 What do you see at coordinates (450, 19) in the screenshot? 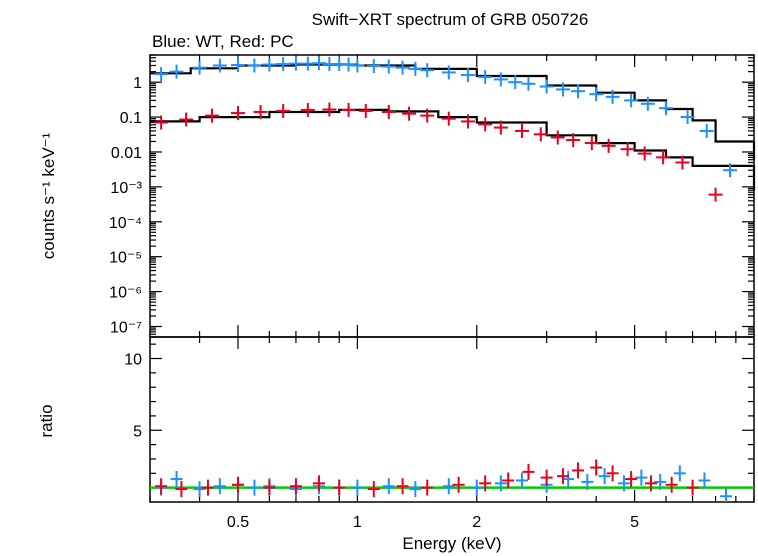
I see `chart-title: Swift−XRT spectrum of GRB 050726` at bounding box center [450, 19].